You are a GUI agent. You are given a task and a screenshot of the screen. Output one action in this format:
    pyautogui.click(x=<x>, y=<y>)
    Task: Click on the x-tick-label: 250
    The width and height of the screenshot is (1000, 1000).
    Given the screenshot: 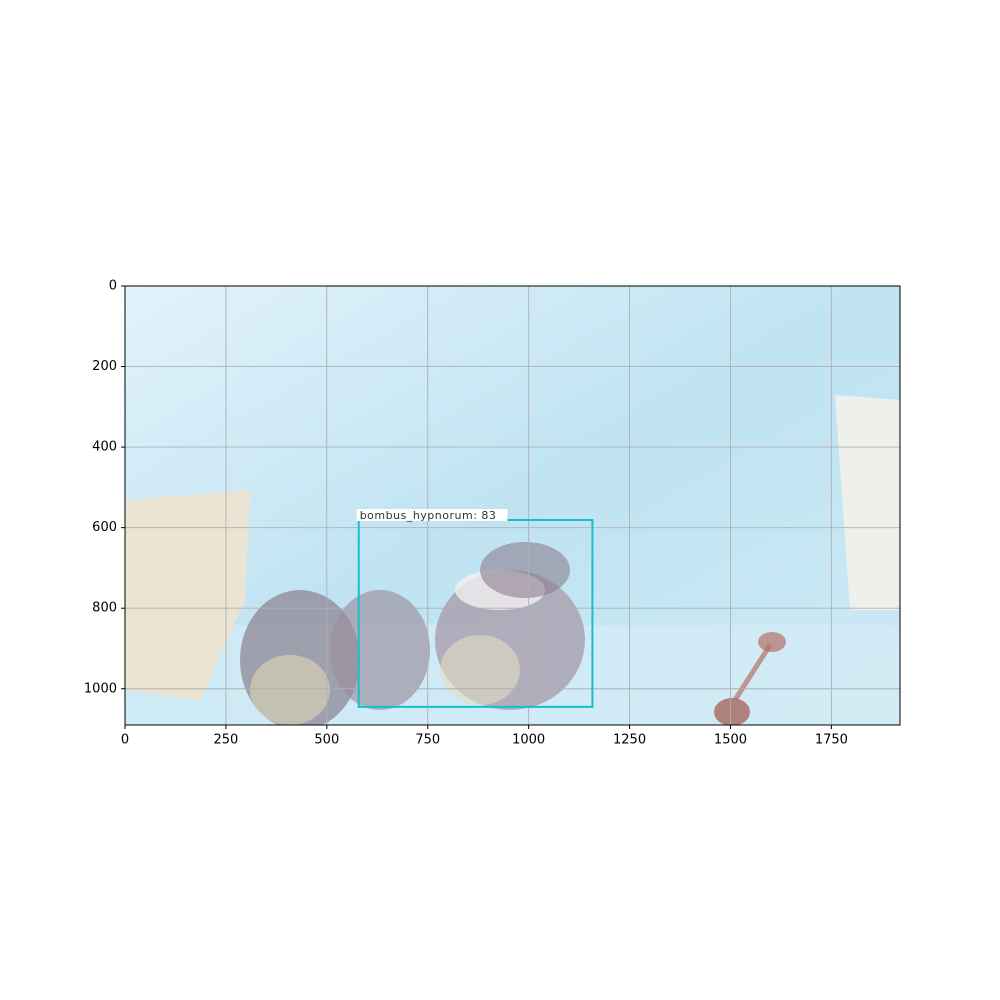 What is the action you would take?
    pyautogui.click(x=225, y=740)
    